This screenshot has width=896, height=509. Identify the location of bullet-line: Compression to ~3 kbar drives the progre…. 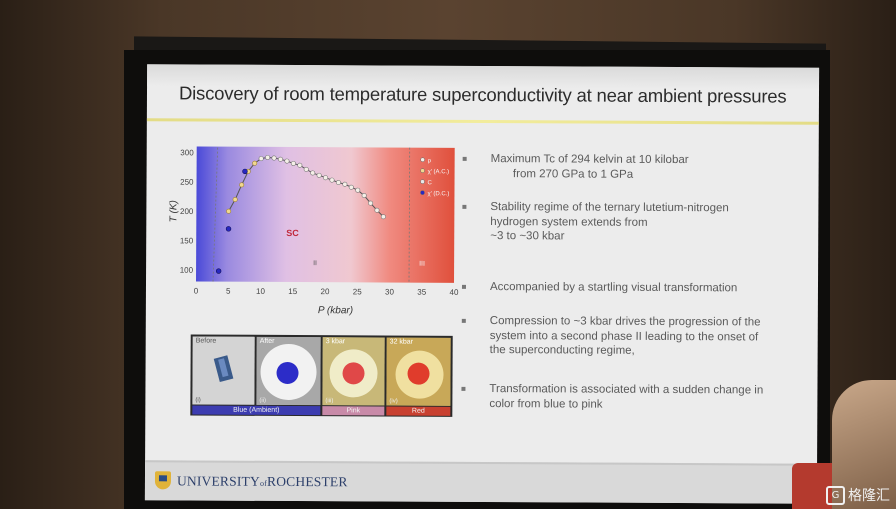
(625, 322).